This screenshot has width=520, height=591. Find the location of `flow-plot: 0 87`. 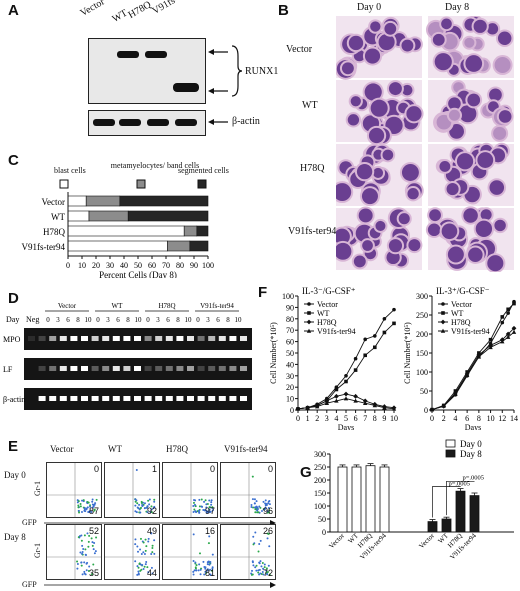

flow-plot: 0 87 is located at coordinates (74, 490).